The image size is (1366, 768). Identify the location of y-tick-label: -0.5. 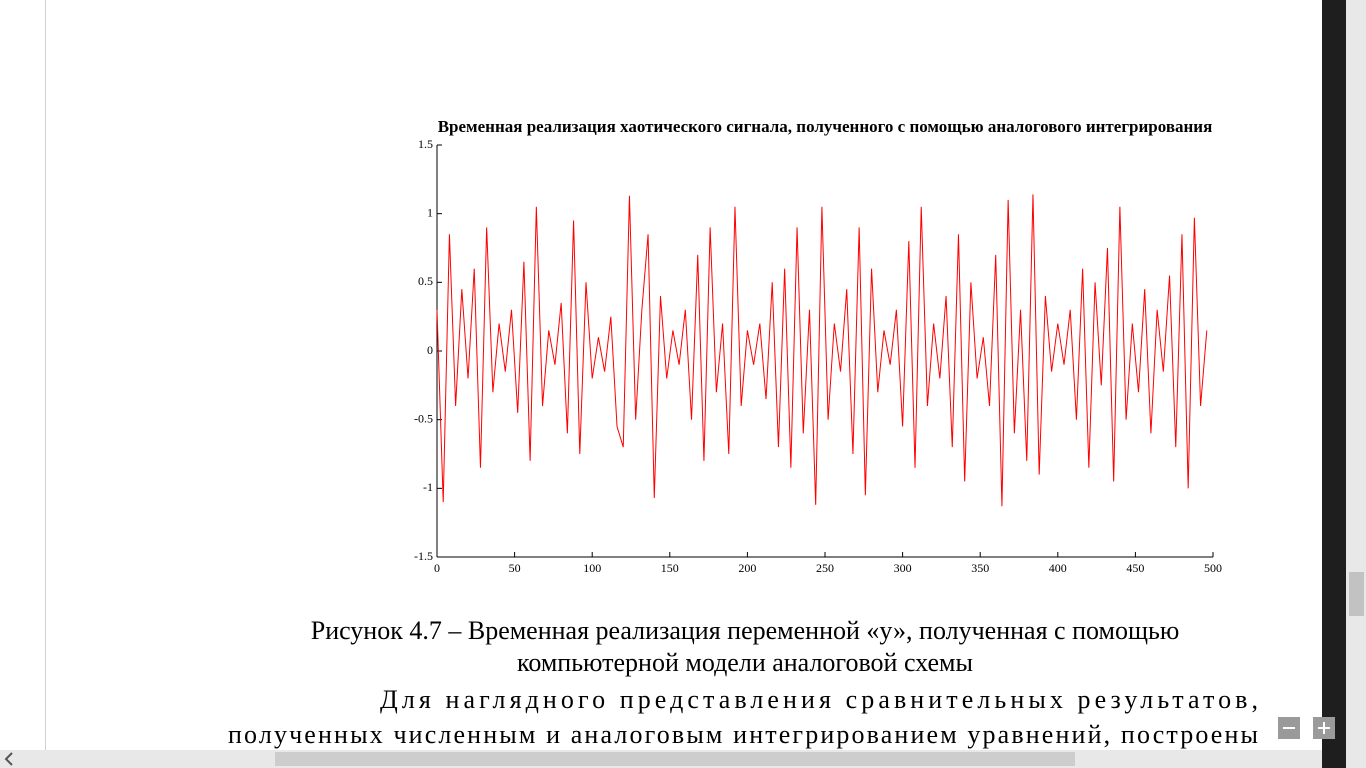
(423, 418).